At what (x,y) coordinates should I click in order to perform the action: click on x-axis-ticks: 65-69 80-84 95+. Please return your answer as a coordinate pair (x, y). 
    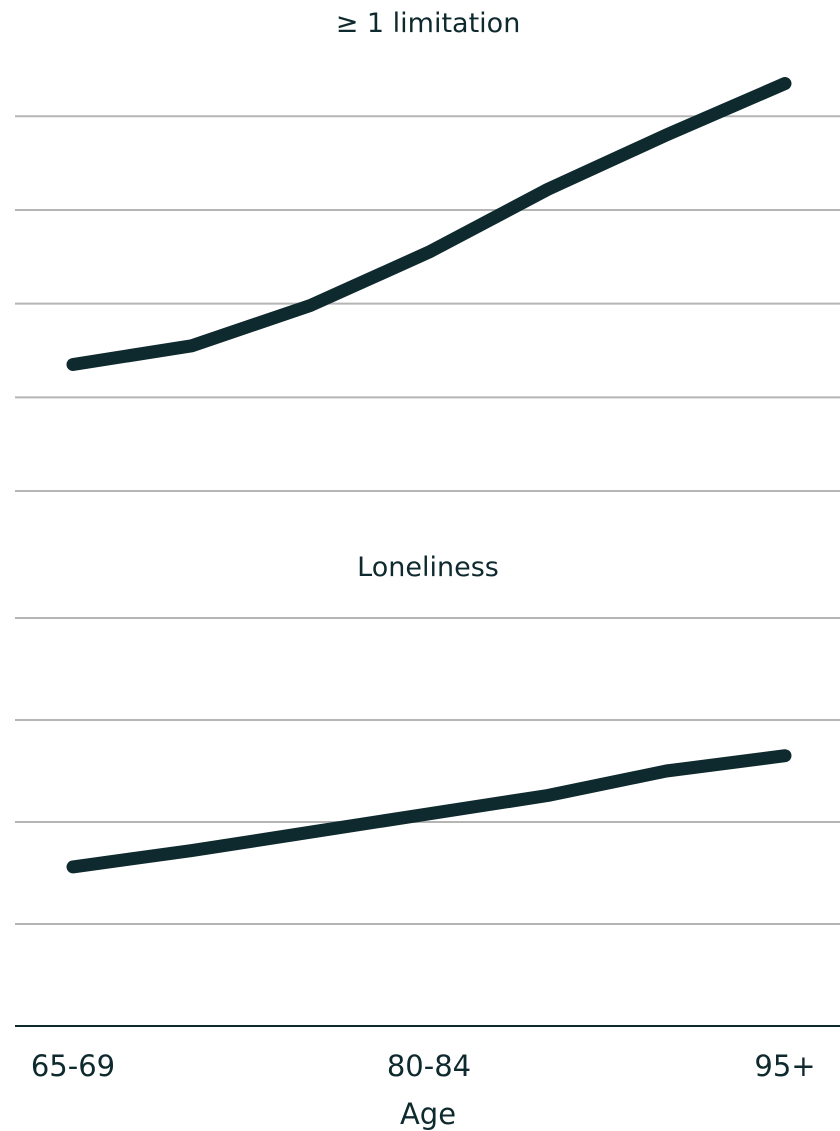
    Looking at the image, I should click on (423, 1066).